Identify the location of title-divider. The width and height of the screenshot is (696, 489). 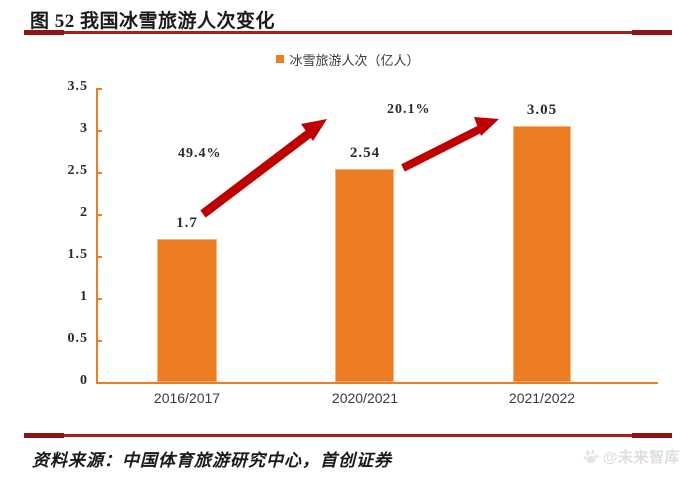
(348, 32).